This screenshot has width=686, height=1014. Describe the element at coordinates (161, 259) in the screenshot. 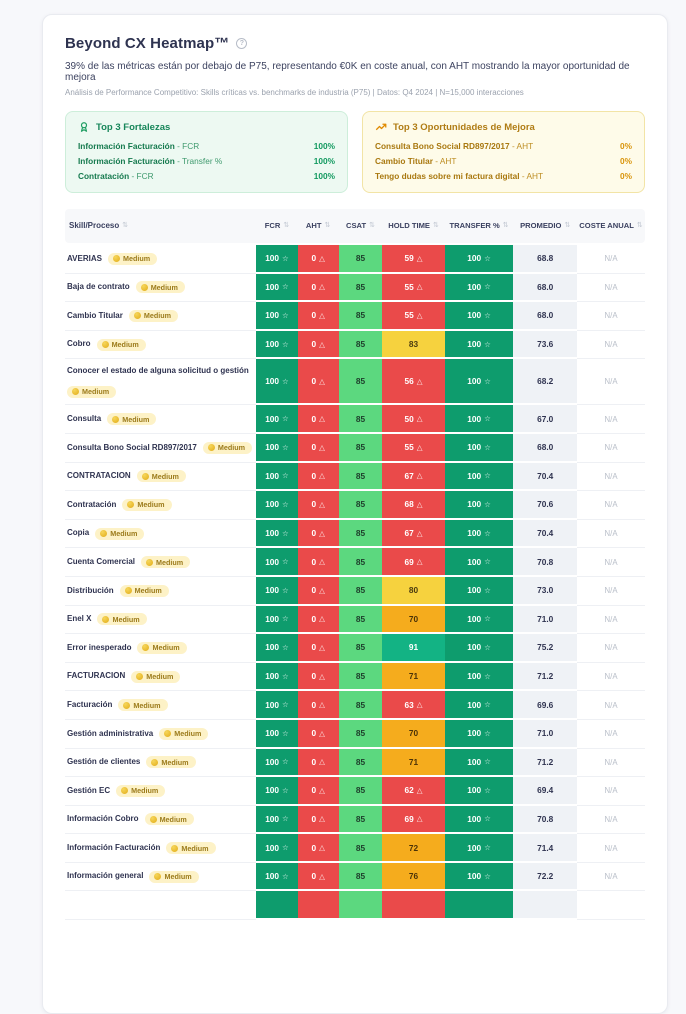

I see `skill-cell: AVERIAS Medium` at that location.